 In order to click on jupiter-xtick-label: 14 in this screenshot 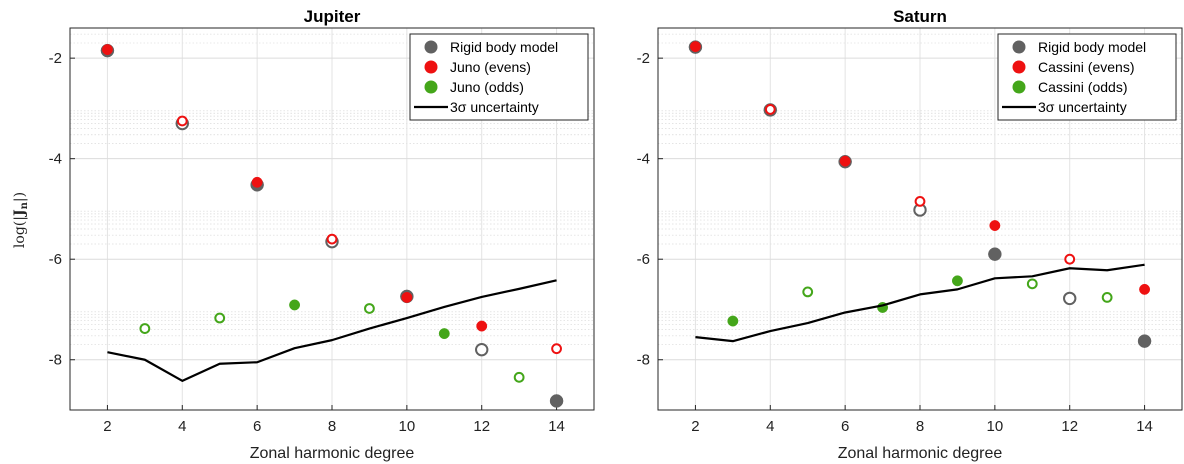, I will do `click(556, 426)`.